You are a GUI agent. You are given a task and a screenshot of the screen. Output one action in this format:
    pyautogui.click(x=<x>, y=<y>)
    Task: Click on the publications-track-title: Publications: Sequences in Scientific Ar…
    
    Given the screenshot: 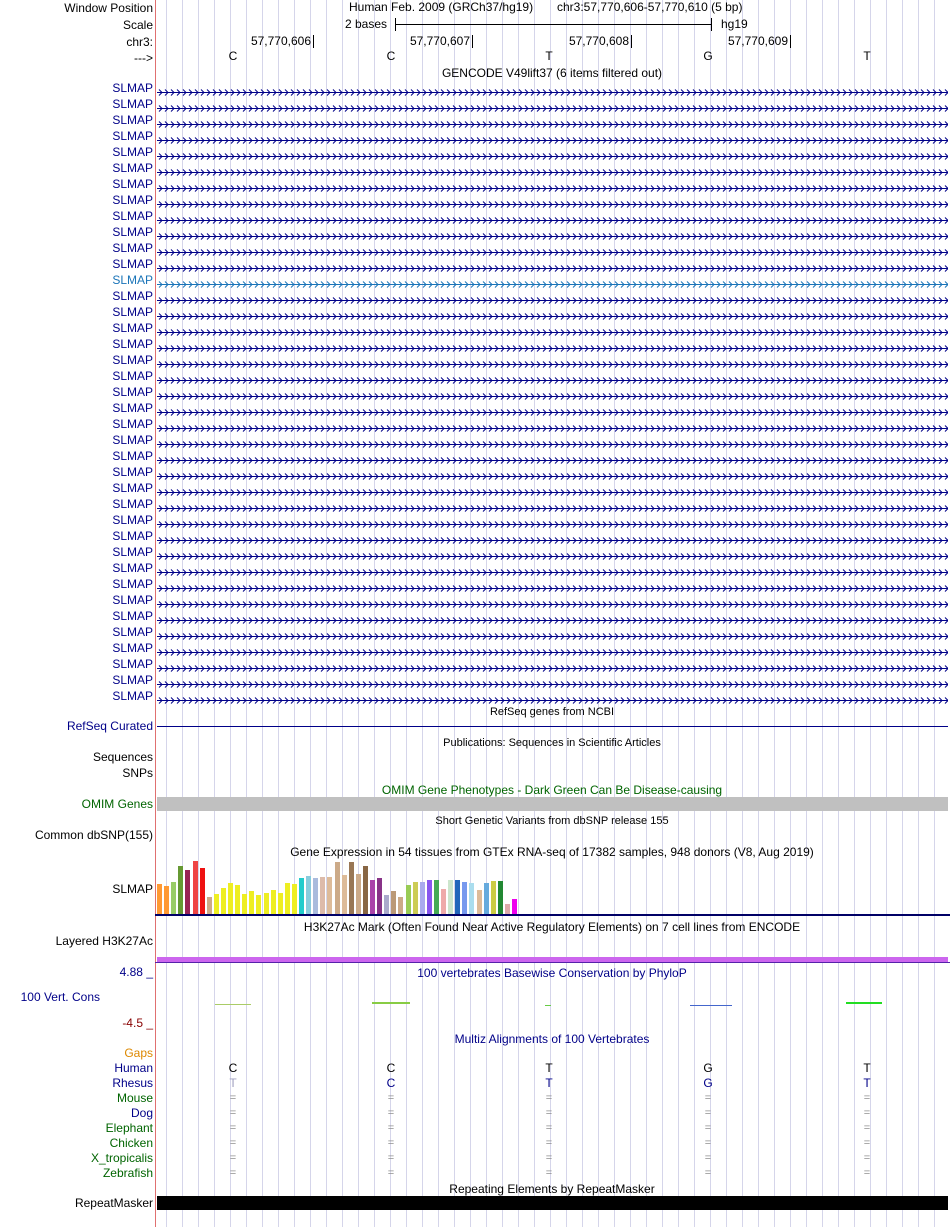 What is the action you would take?
    pyautogui.click(x=552, y=743)
    